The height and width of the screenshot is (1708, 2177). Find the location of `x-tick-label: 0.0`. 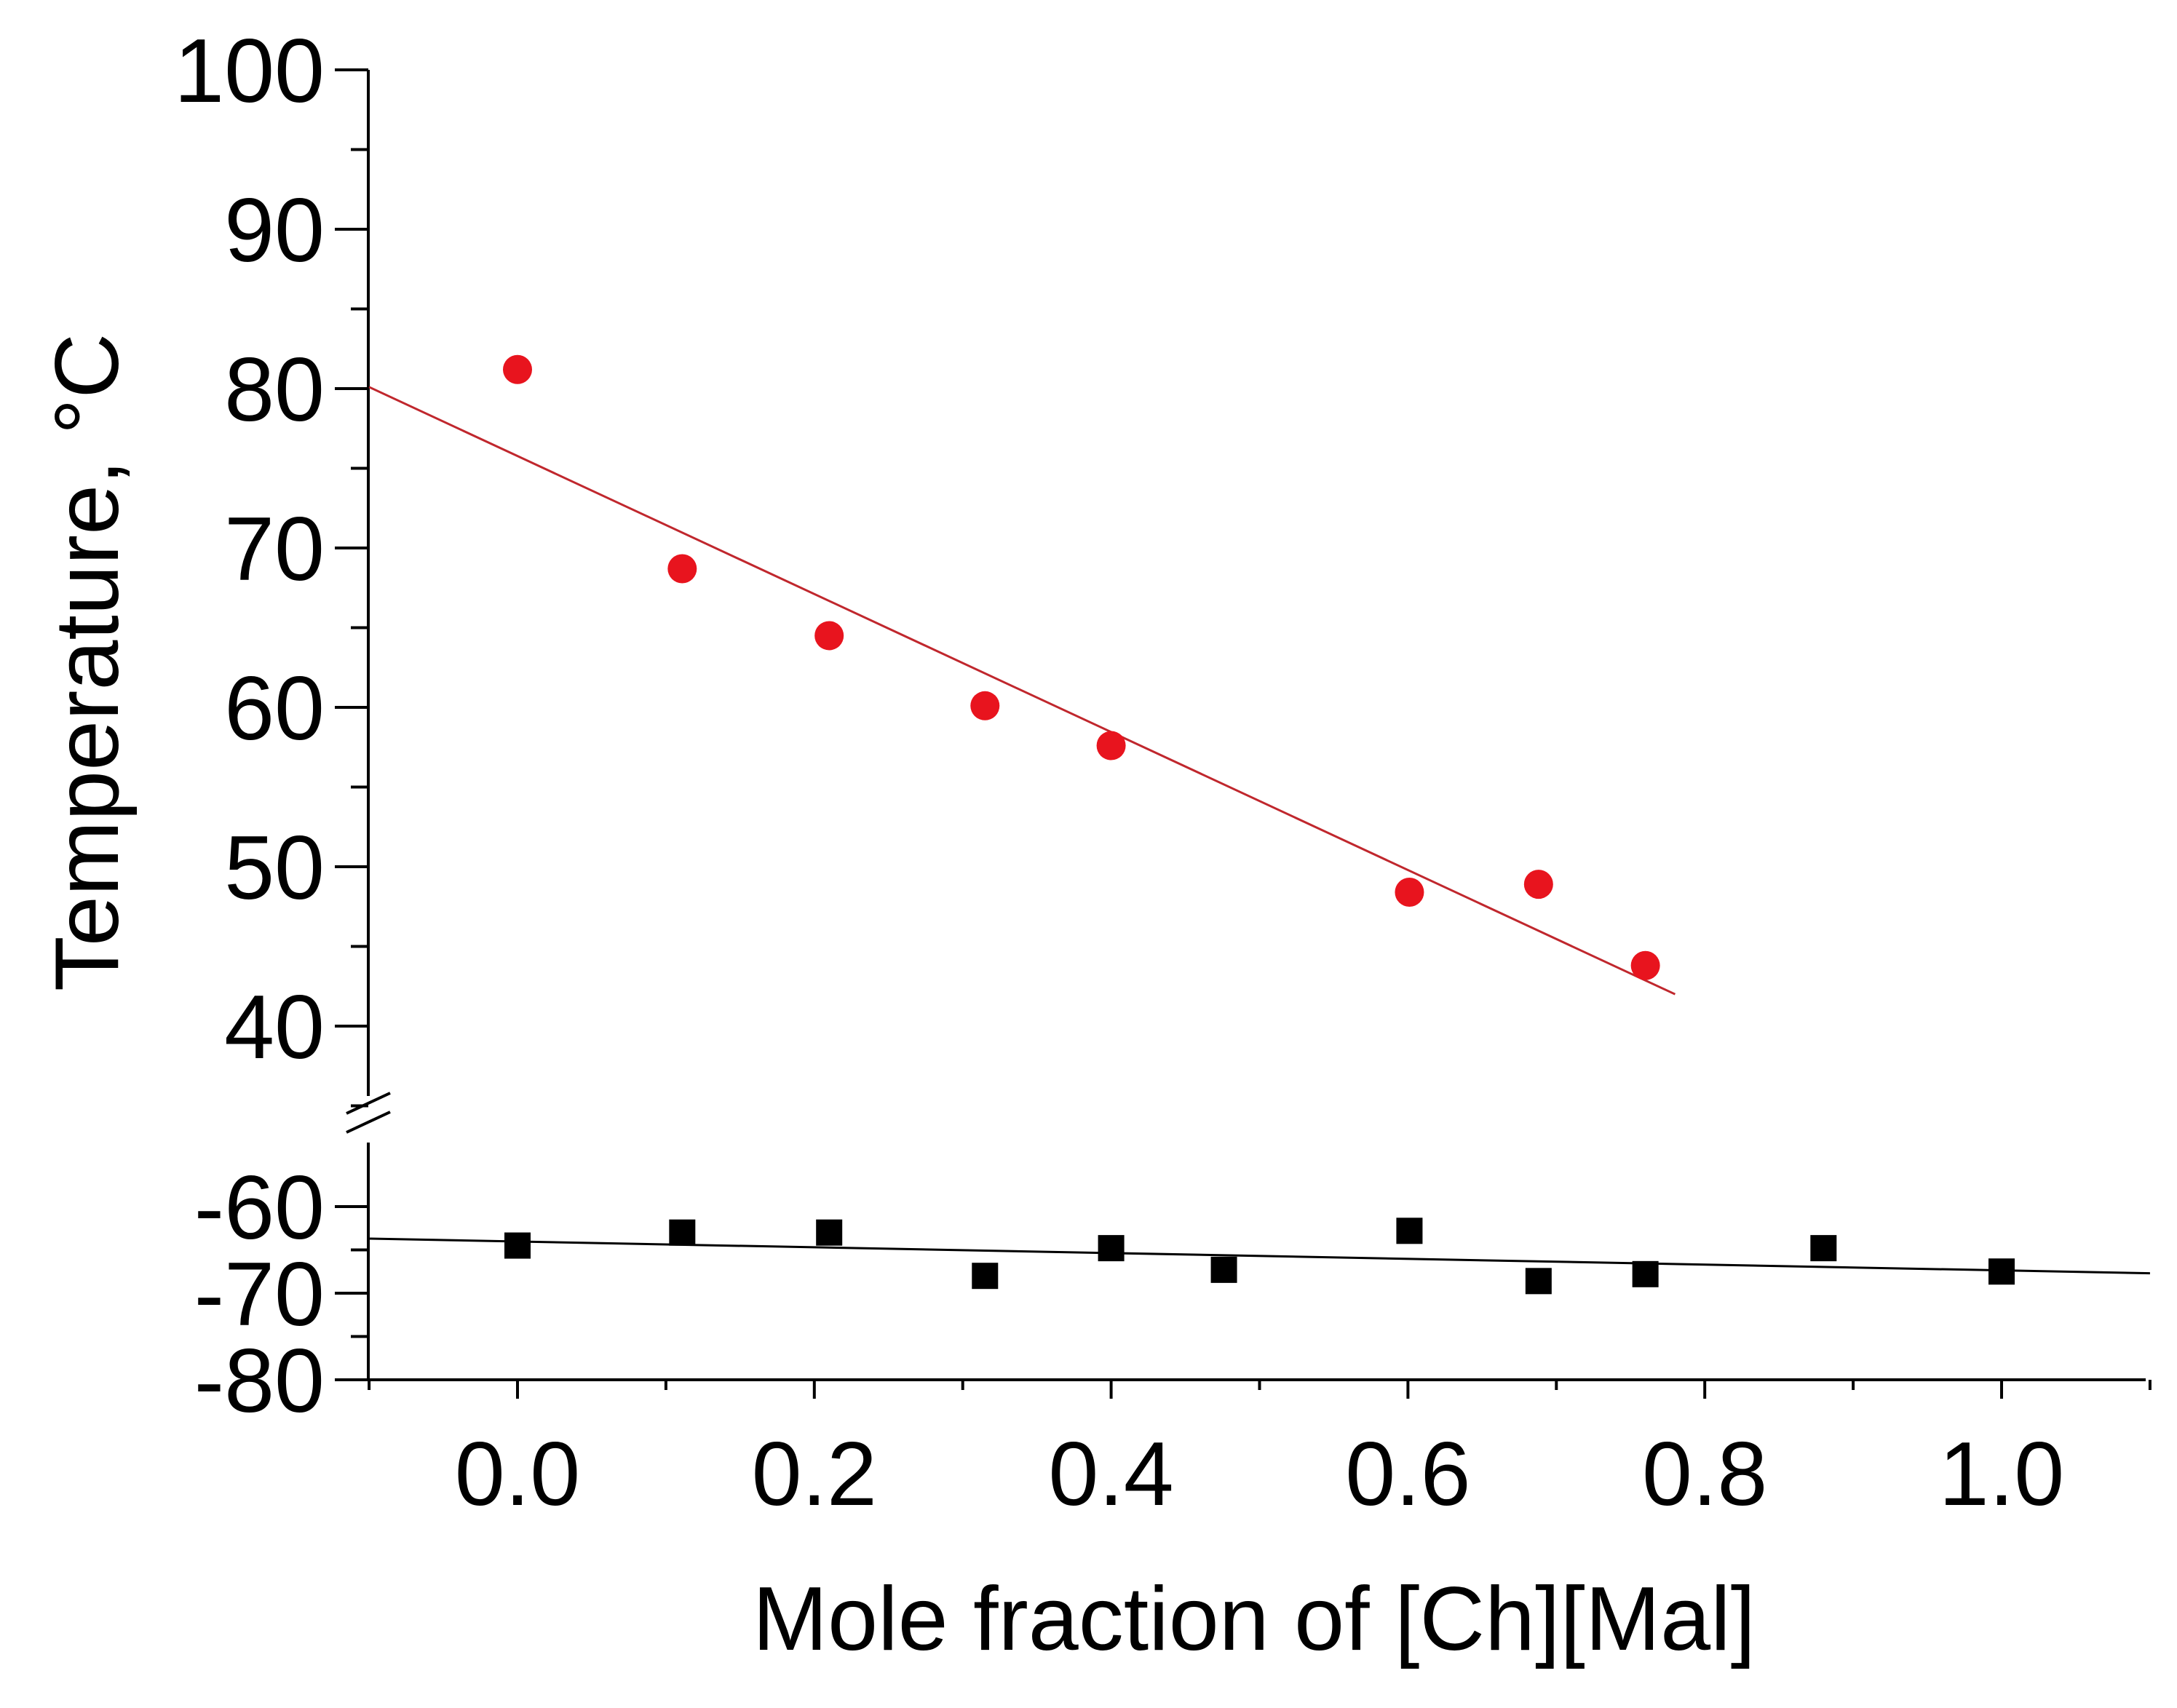

x-tick-label: 0.0 is located at coordinates (517, 1474).